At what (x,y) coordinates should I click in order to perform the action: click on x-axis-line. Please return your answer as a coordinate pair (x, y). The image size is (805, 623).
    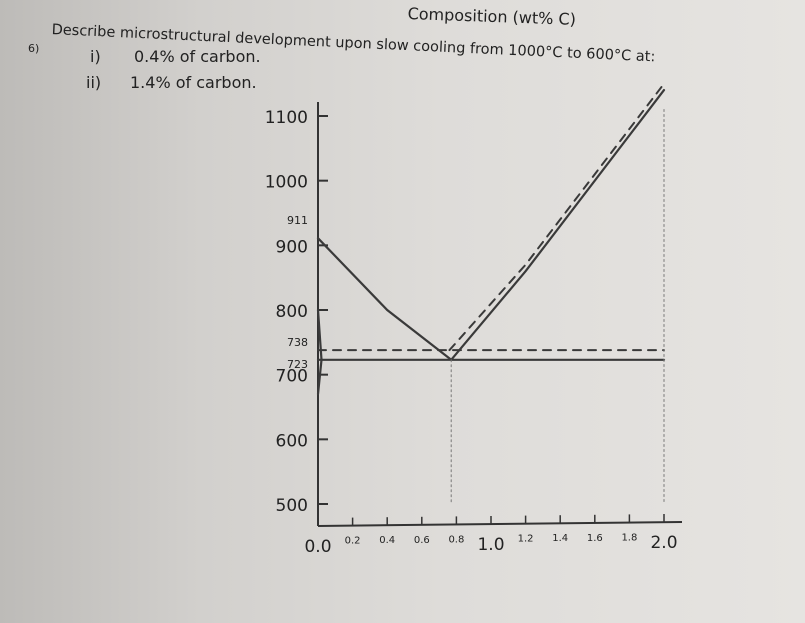
    Looking at the image, I should click on (500, 524).